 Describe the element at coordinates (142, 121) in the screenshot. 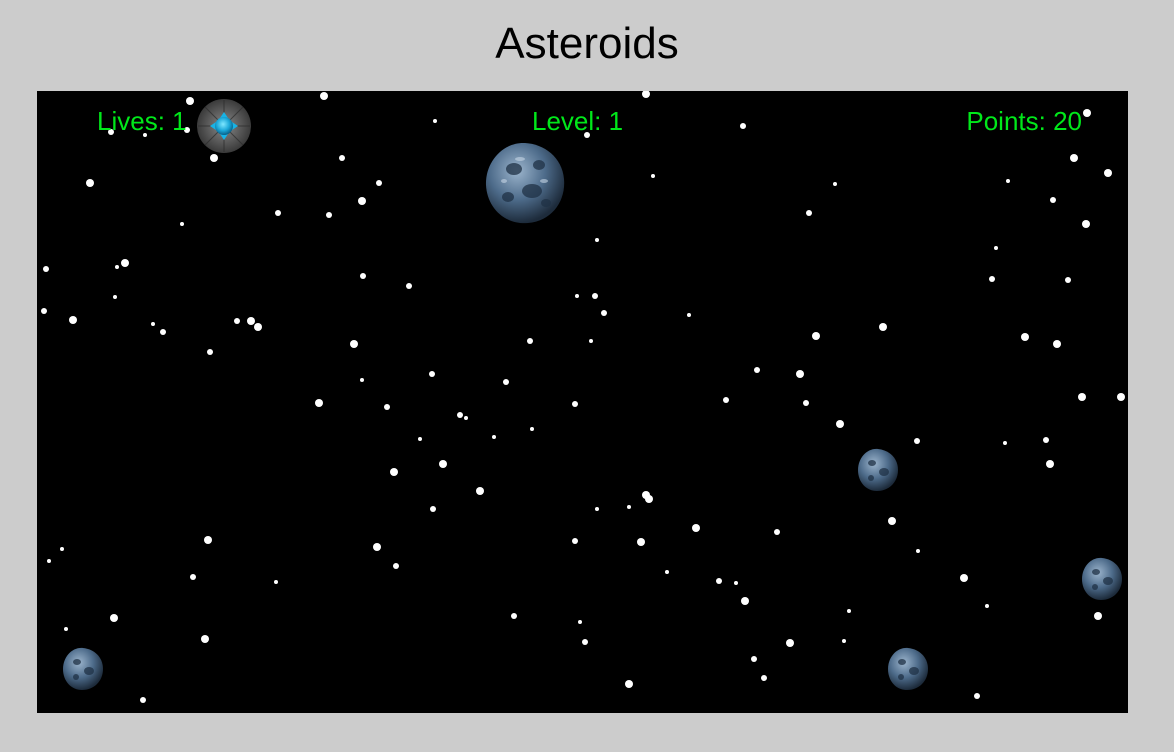

I see `lives-counter: Lives: 1` at that location.